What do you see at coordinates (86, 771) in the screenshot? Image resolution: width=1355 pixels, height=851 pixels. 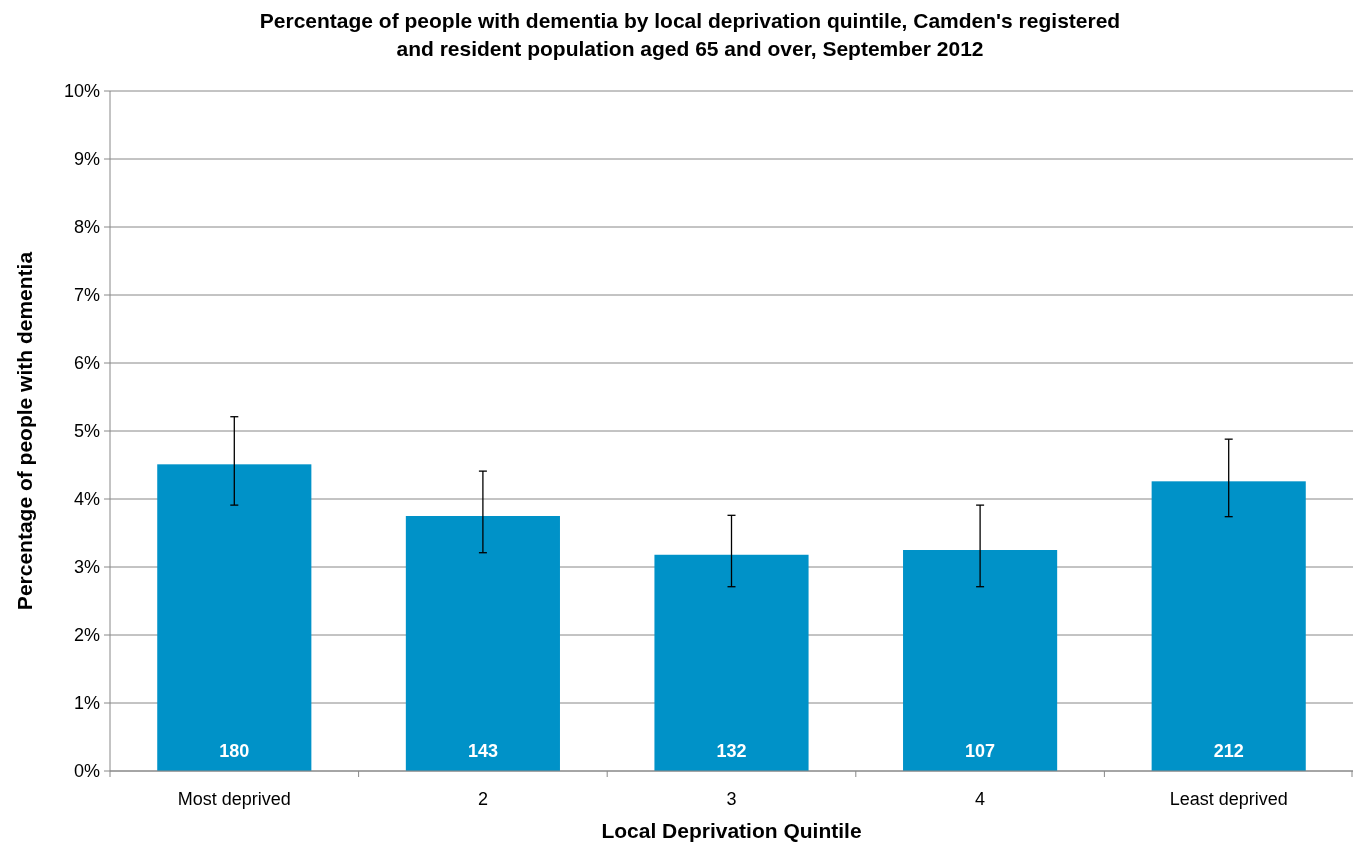 I see `y-tick-label: 0%` at bounding box center [86, 771].